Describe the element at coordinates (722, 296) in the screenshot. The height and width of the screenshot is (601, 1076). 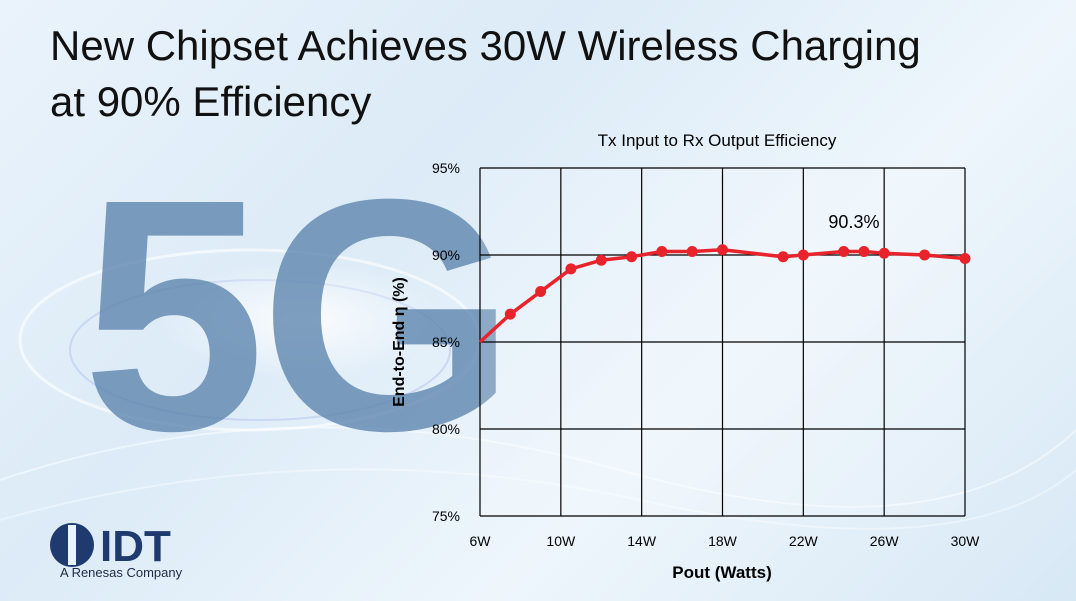
I see `efficiency-line` at that location.